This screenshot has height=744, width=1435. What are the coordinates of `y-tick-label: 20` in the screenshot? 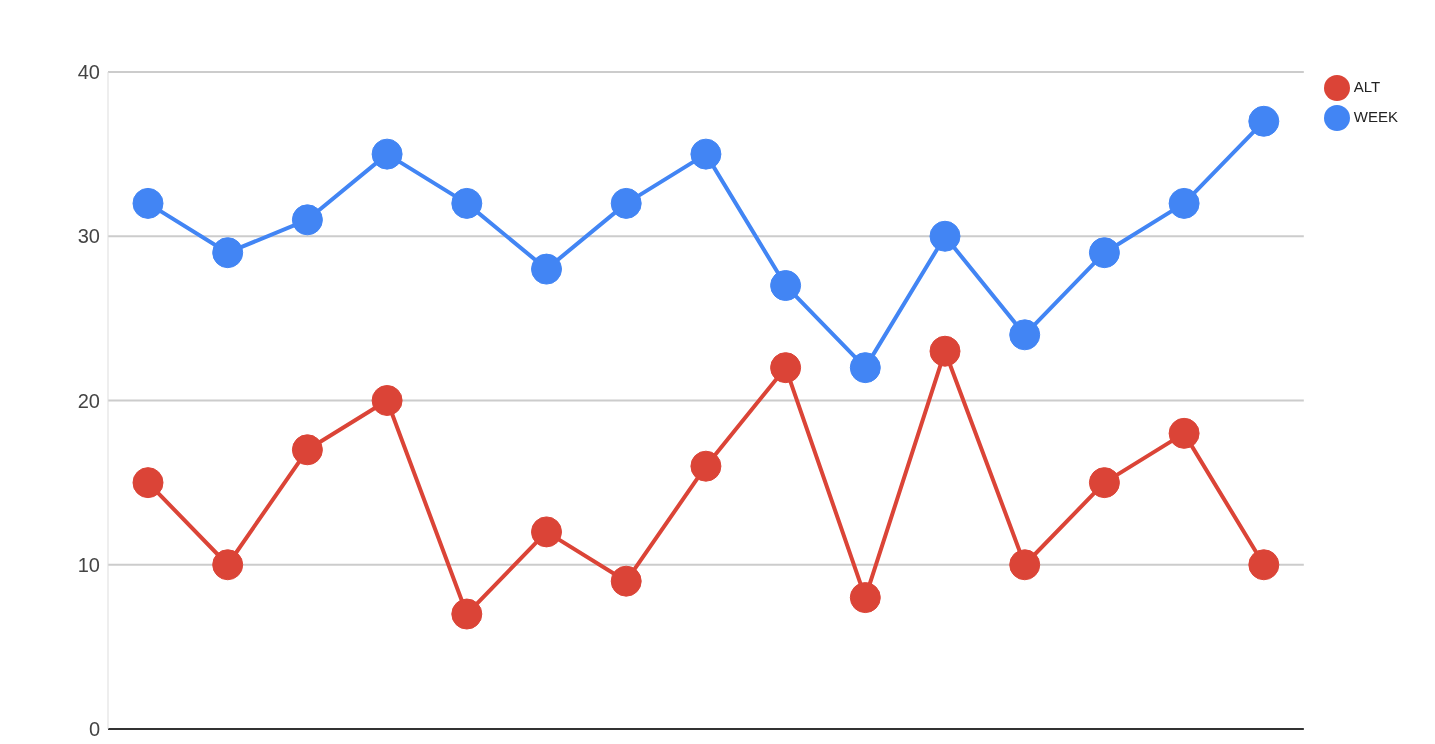 It's located at (88, 400).